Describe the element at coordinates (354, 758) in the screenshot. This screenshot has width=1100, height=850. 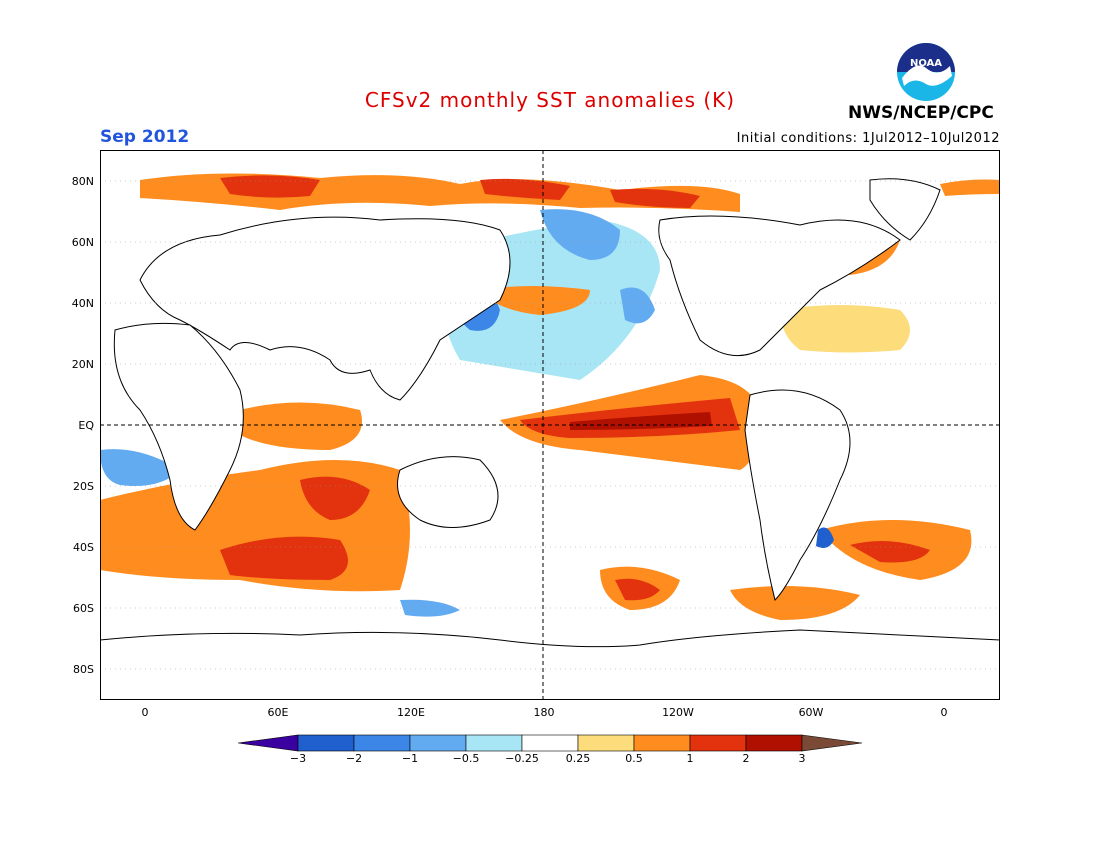
I see `colorbar-label: −2` at that location.